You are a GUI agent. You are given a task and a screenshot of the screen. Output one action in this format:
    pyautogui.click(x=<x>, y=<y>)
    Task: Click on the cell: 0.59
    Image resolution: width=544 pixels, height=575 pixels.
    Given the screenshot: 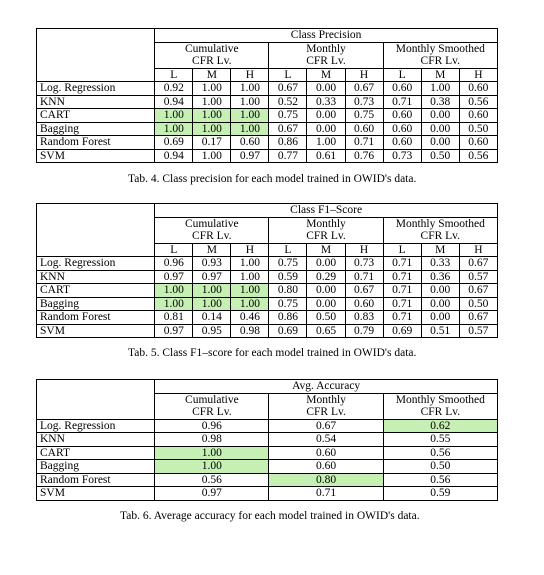 What is the action you would take?
    pyautogui.click(x=288, y=276)
    